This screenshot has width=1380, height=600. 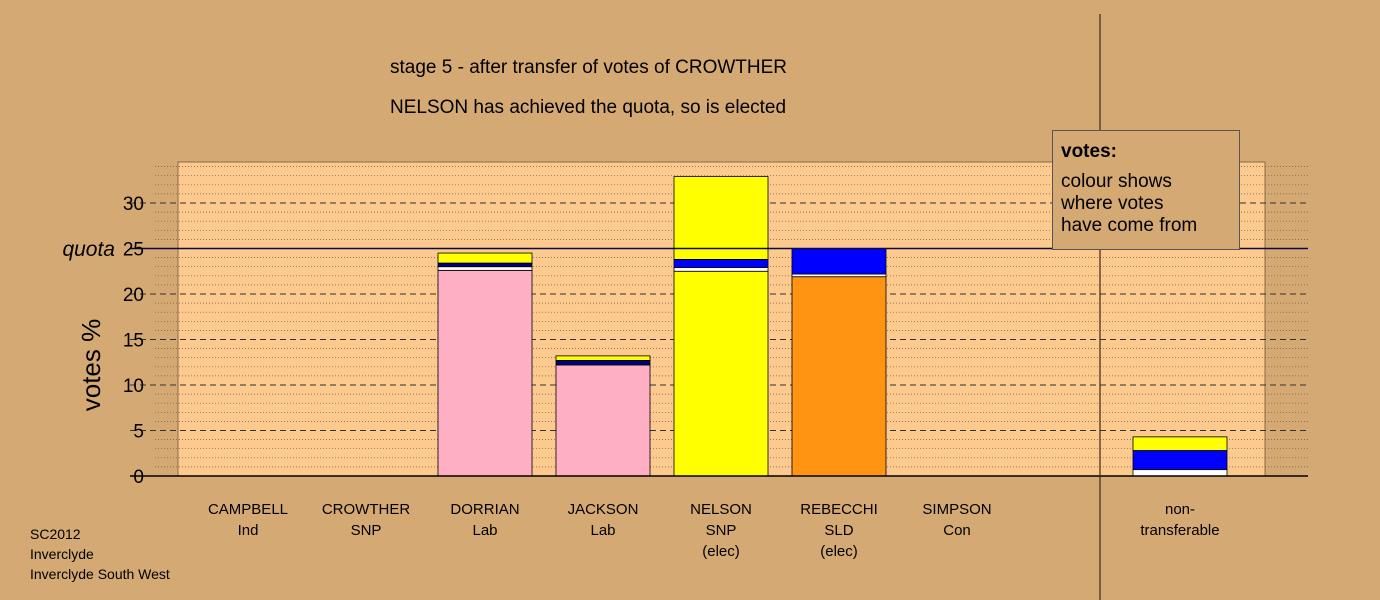 What do you see at coordinates (484, 509) in the screenshot?
I see `x-tick-label: DORRIAN` at bounding box center [484, 509].